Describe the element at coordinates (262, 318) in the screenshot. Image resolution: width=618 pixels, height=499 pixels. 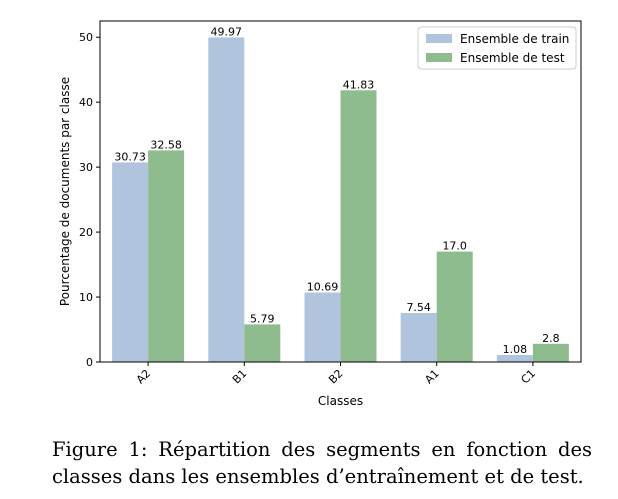
I see `data-label-b1-test: 5.79` at that location.